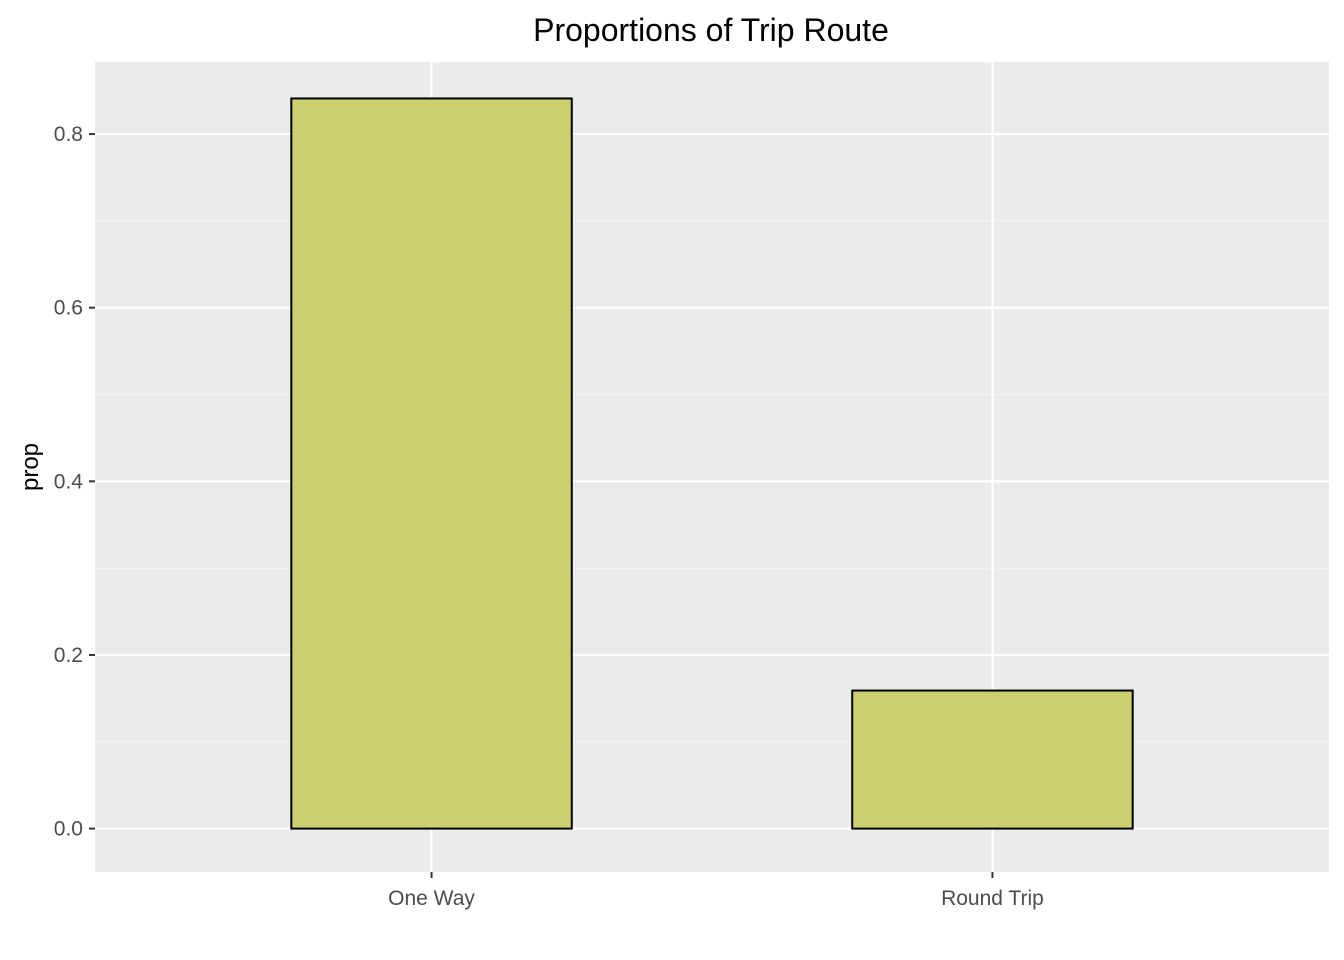  I want to click on x-tick-label: One Way, so click(431, 898).